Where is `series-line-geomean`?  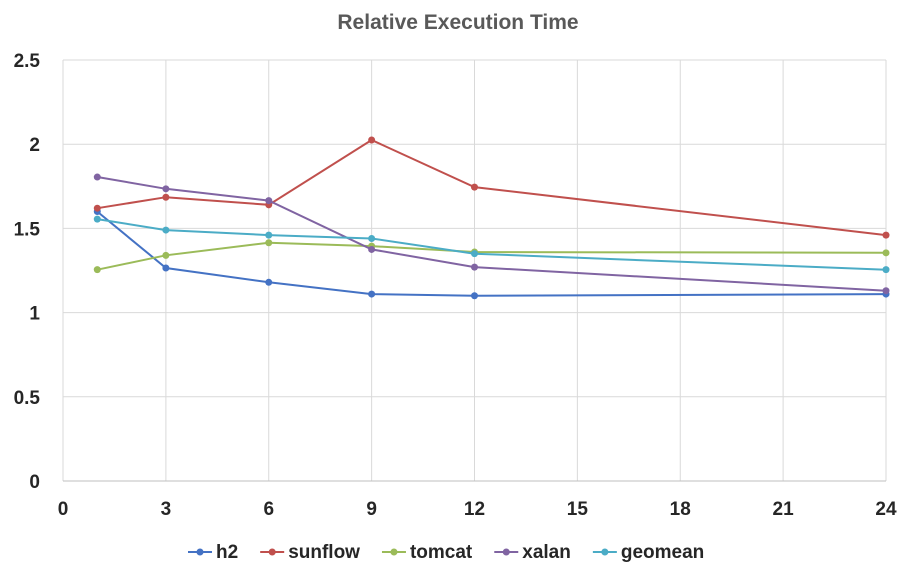 series-line-geomean is located at coordinates (491, 244).